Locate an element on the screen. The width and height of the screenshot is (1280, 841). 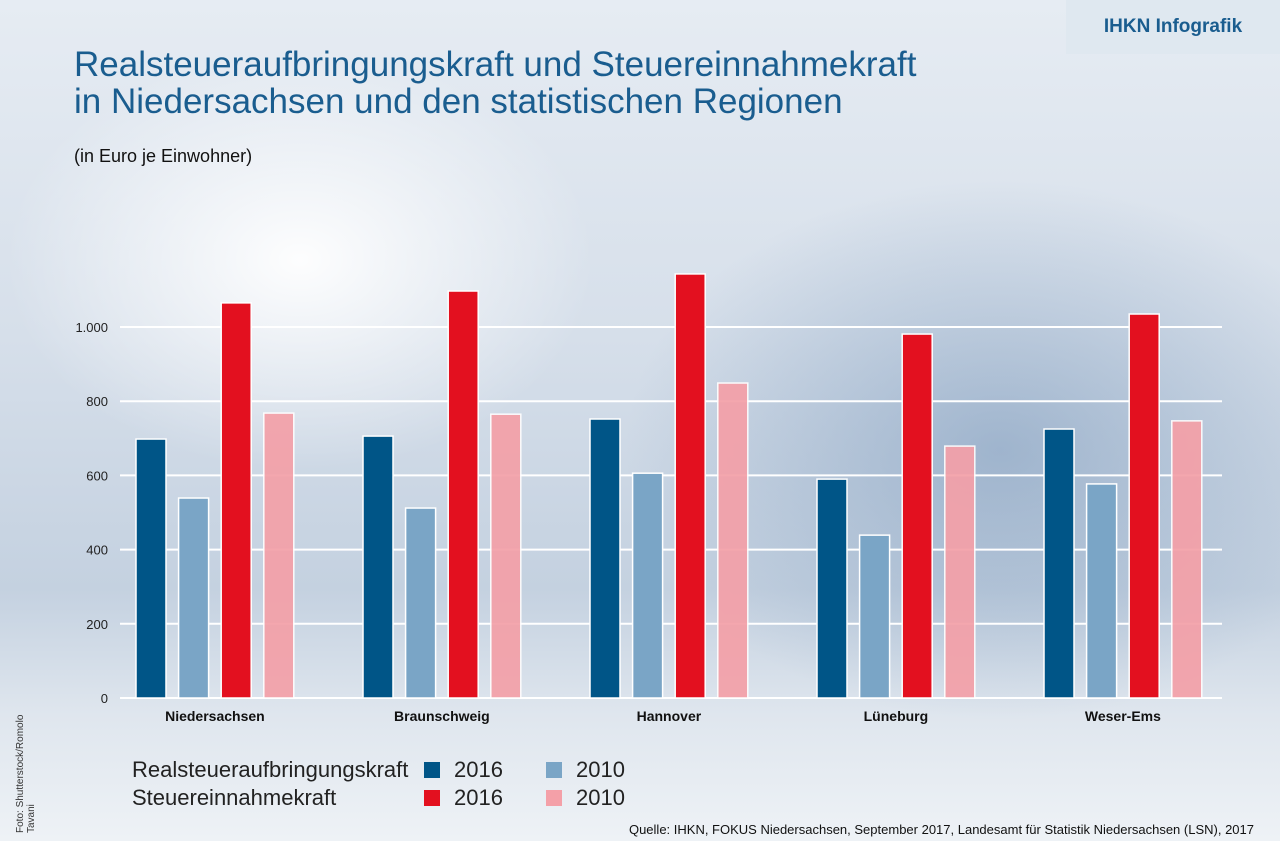
brand-badge: IHKN Infografik is located at coordinates (1173, 27).